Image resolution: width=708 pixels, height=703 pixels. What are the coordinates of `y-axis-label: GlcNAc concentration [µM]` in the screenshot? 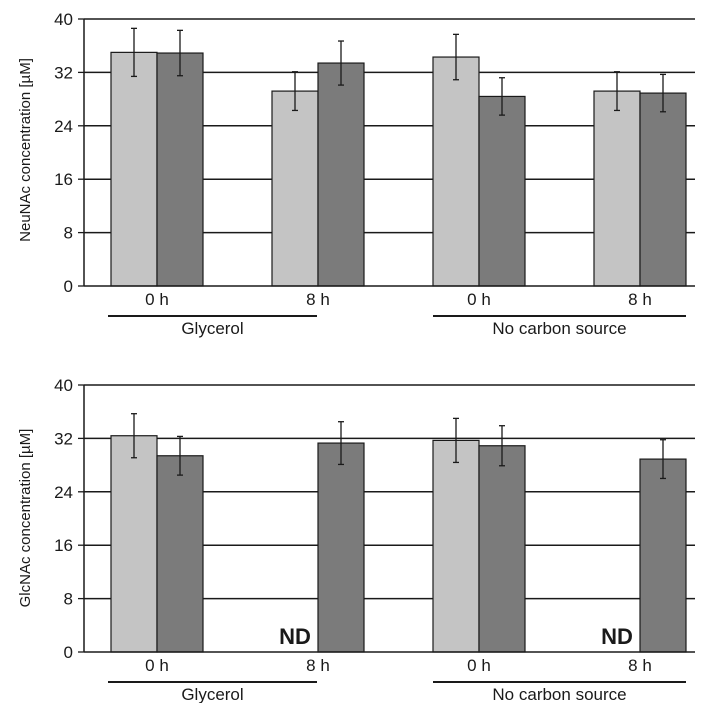 It's located at (25, 518).